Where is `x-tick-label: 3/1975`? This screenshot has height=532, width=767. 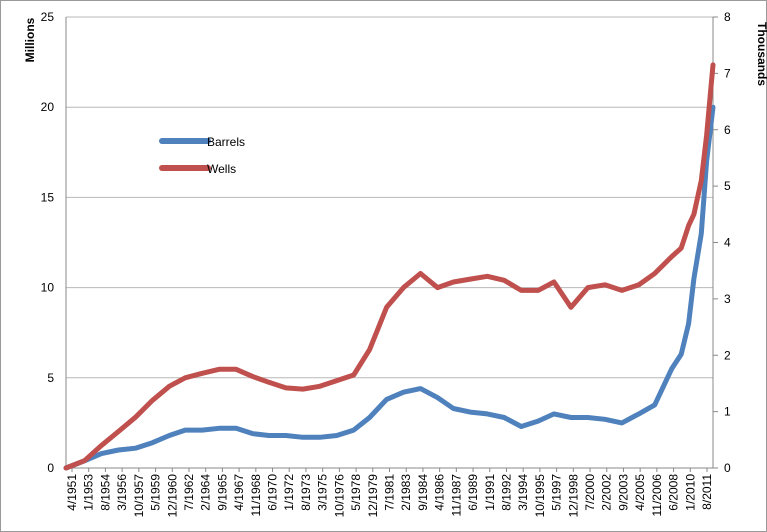
x-tick-label: 3/1975 is located at coordinates (323, 492).